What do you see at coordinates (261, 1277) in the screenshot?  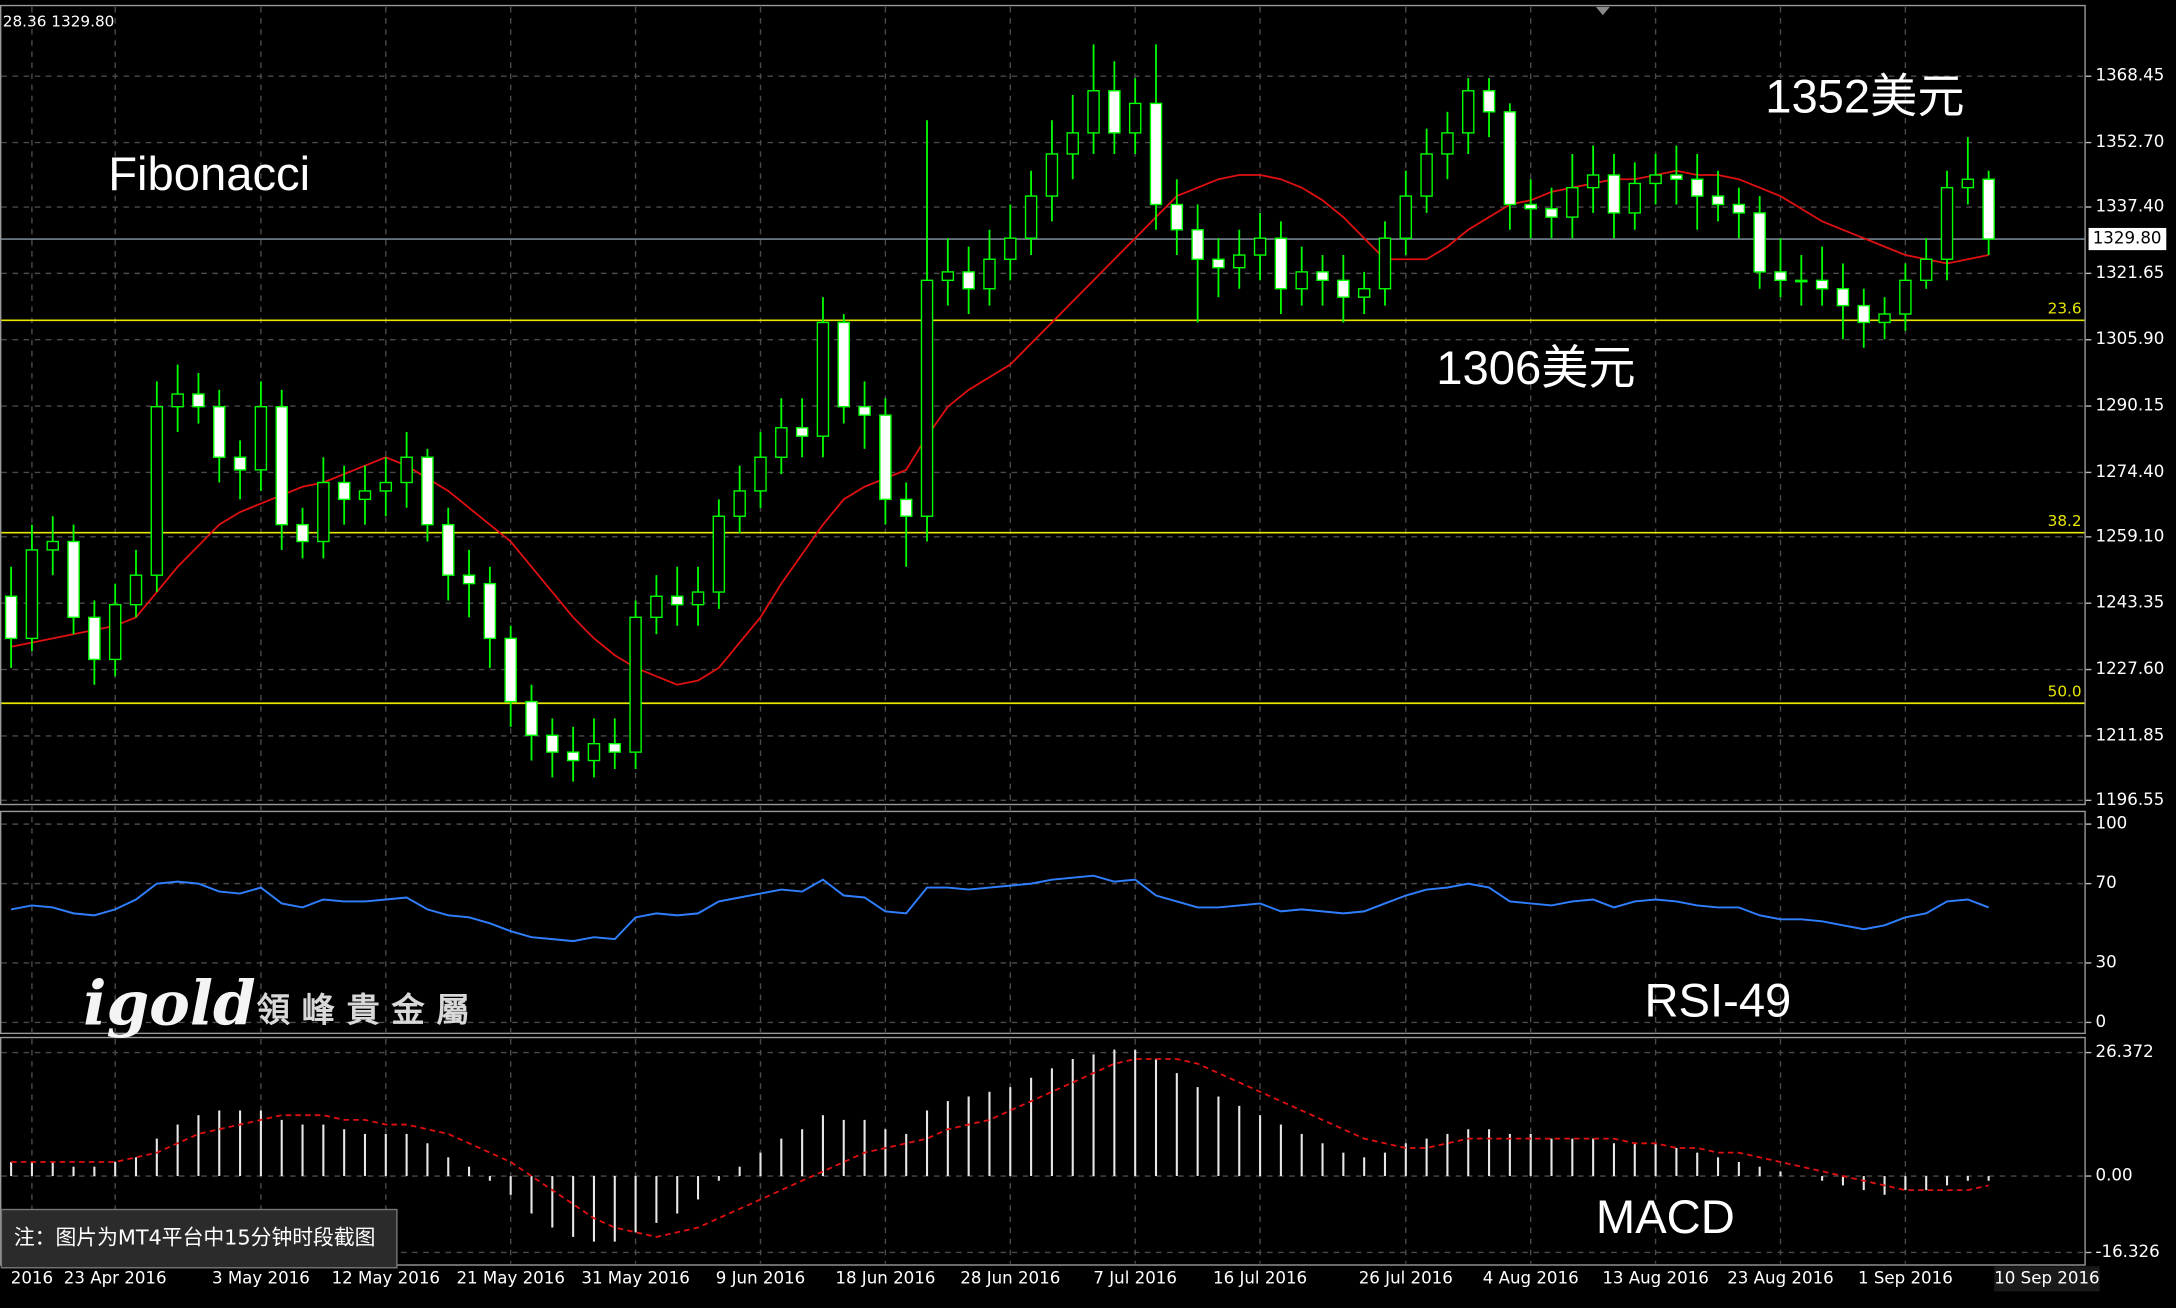 I see `x-tick-label: 3 May 2016` at bounding box center [261, 1277].